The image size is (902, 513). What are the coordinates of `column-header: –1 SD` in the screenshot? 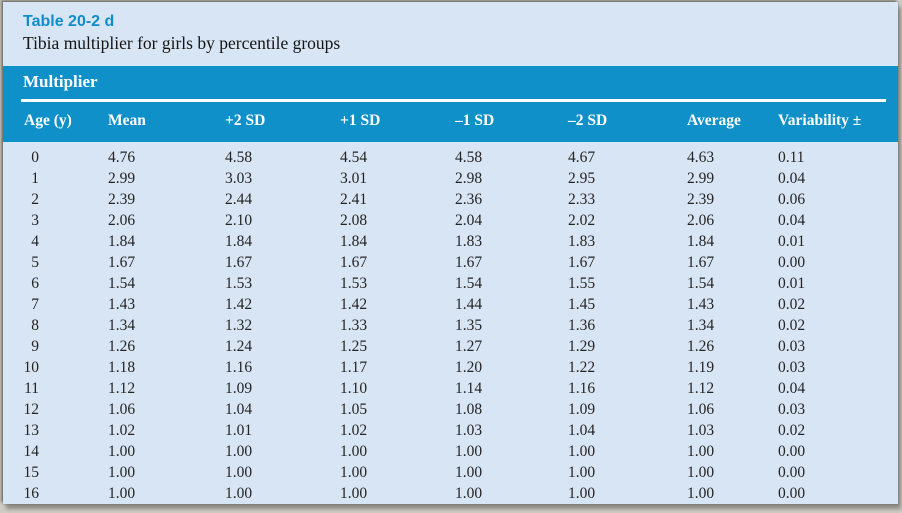 It's located at (491, 122).